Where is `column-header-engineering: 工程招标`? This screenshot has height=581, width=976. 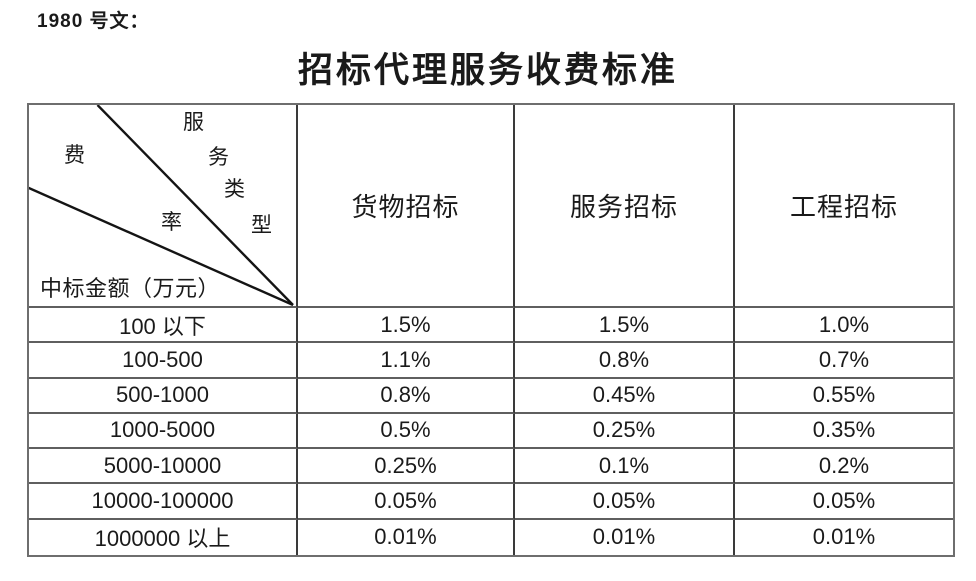 column-header-engineering: 工程招标 is located at coordinates (844, 206).